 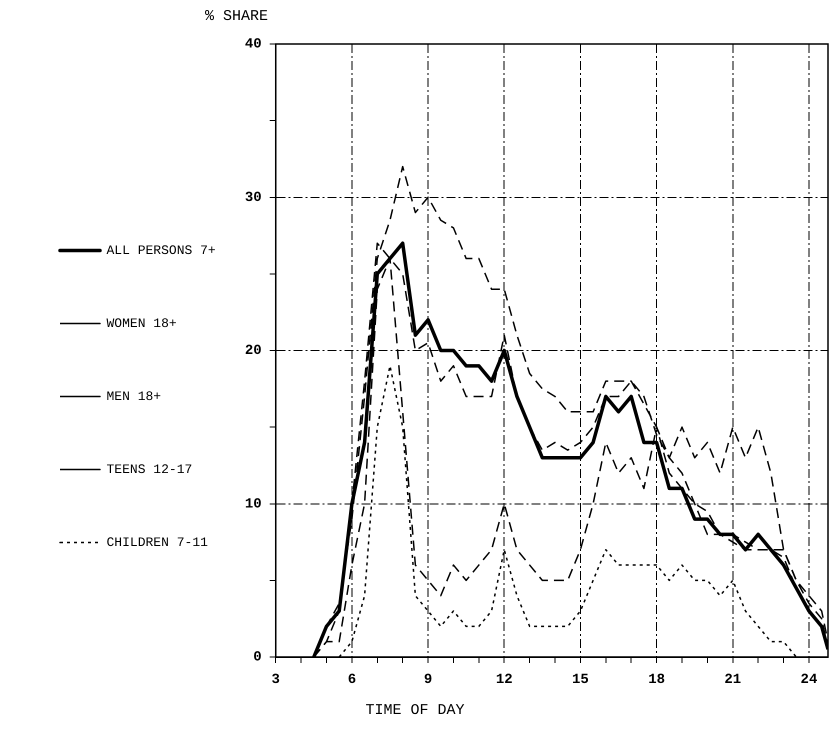 What do you see at coordinates (236, 16) in the screenshot?
I see `y-axis-title: % SHARE` at bounding box center [236, 16].